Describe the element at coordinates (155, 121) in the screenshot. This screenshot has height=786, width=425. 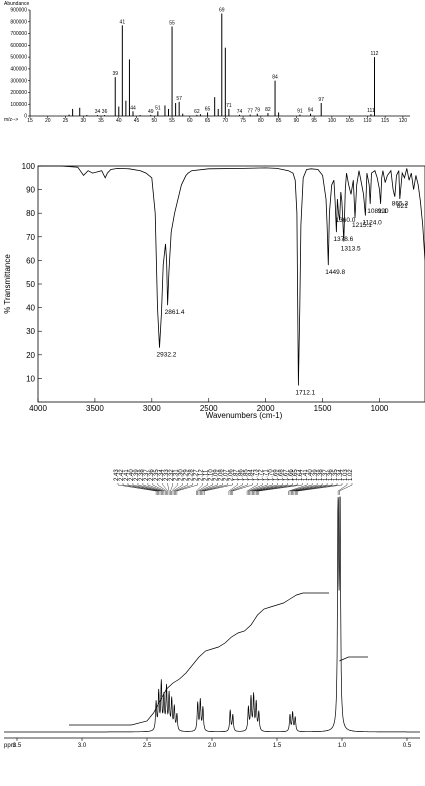
I see `ms-xtick-label: 50` at that location.